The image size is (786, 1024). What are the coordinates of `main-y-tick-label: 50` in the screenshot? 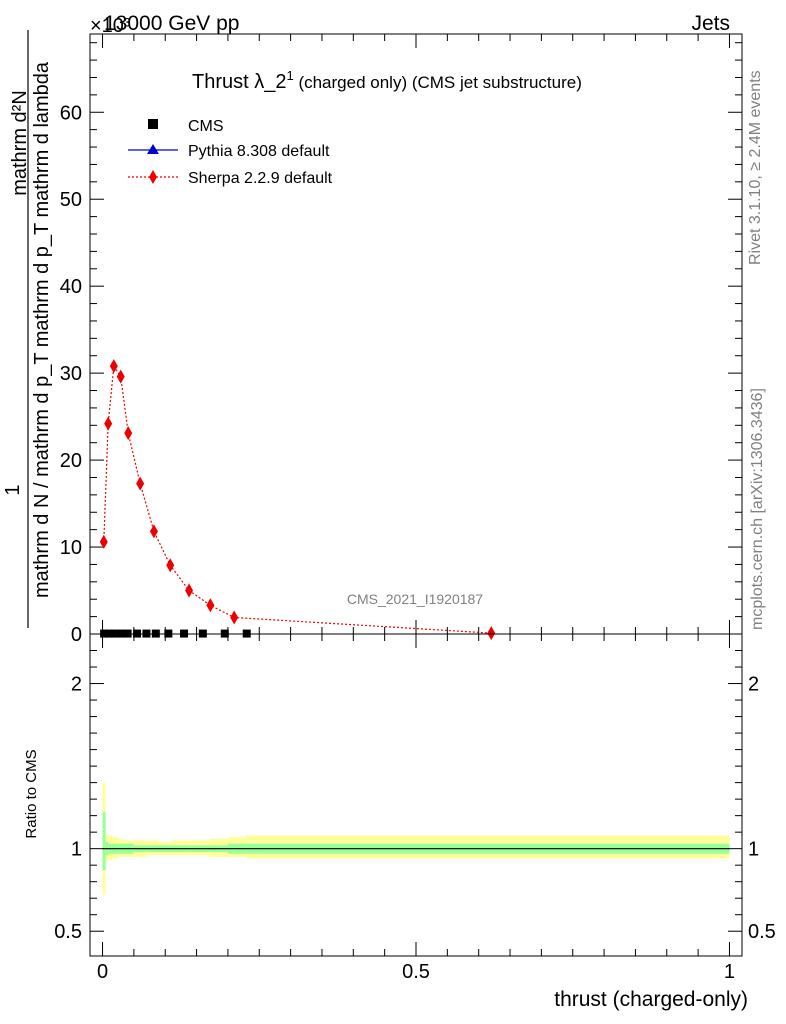 It's located at (71, 200).